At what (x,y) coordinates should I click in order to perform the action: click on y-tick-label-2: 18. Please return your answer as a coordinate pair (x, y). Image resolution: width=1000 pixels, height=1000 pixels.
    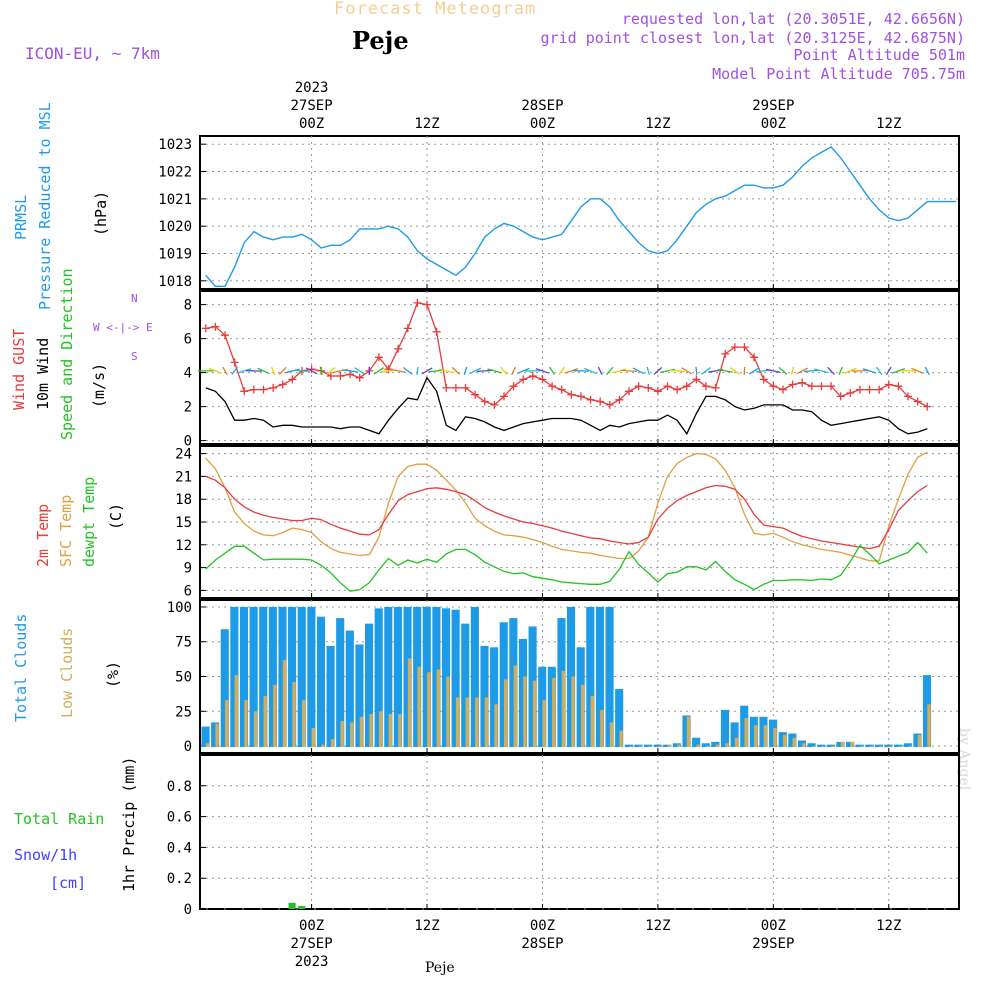
    Looking at the image, I should click on (183, 500).